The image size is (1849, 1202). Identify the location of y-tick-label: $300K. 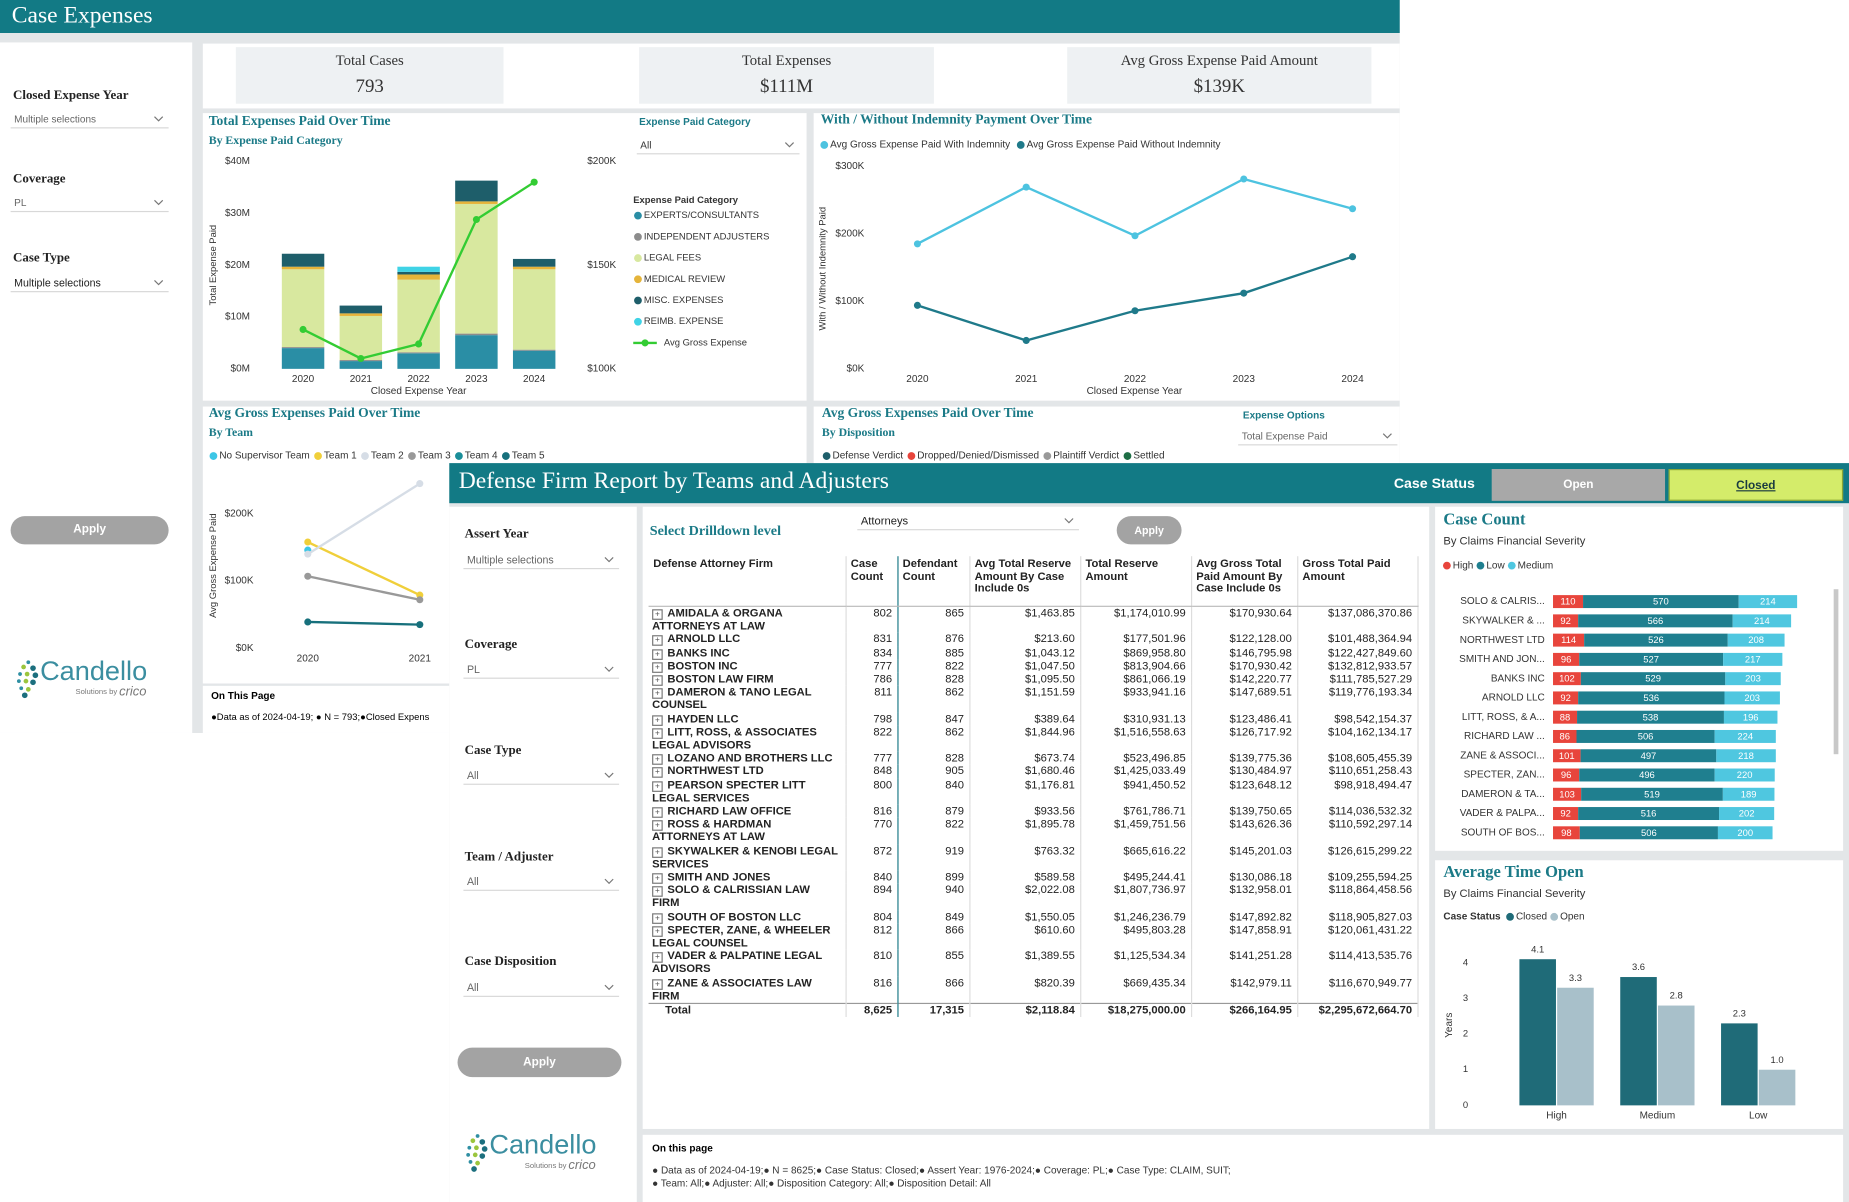
(849, 166).